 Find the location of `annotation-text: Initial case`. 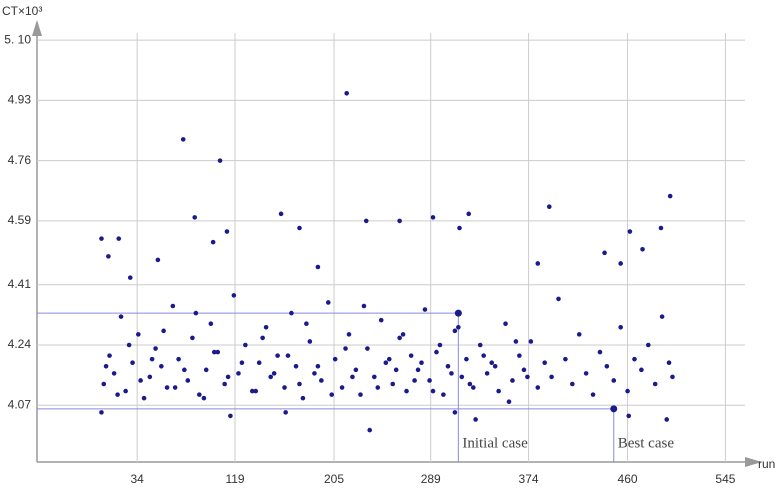

annotation-text: Initial case is located at coordinates (495, 443).